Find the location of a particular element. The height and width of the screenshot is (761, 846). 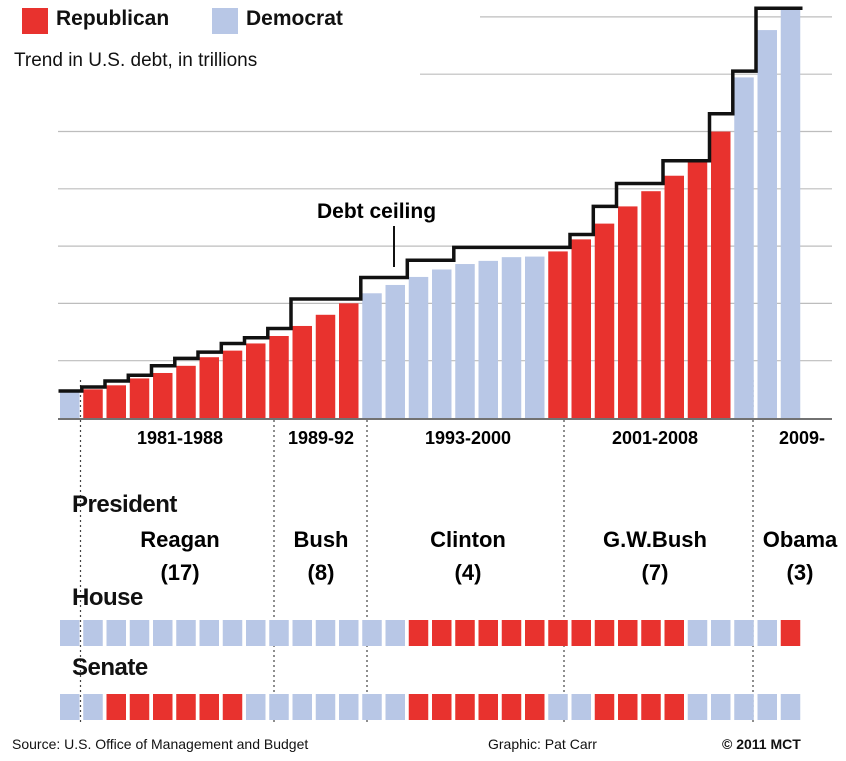

period-years-label: 1989-92 is located at coordinates (321, 438).